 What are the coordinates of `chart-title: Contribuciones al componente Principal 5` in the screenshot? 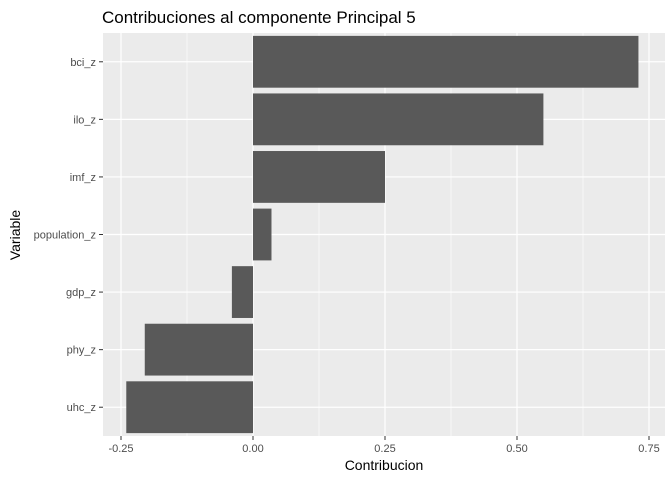 It's located at (259, 17).